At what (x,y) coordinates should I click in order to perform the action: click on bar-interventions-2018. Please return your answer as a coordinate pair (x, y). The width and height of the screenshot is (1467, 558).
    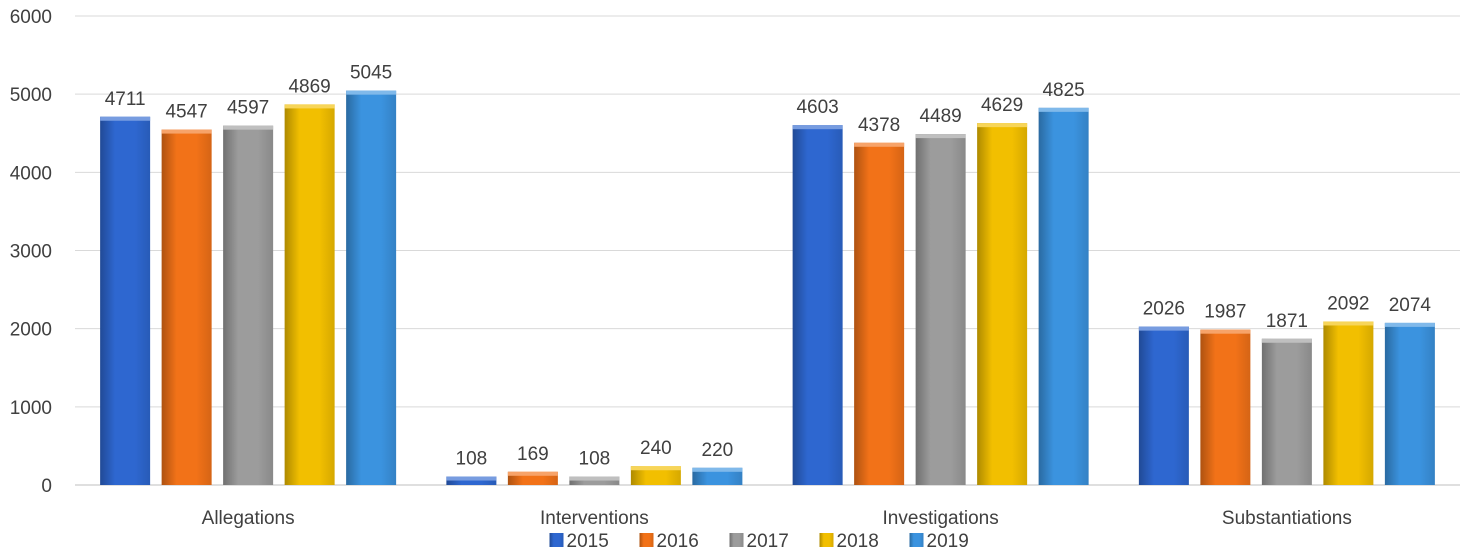
    Looking at the image, I should click on (655, 475).